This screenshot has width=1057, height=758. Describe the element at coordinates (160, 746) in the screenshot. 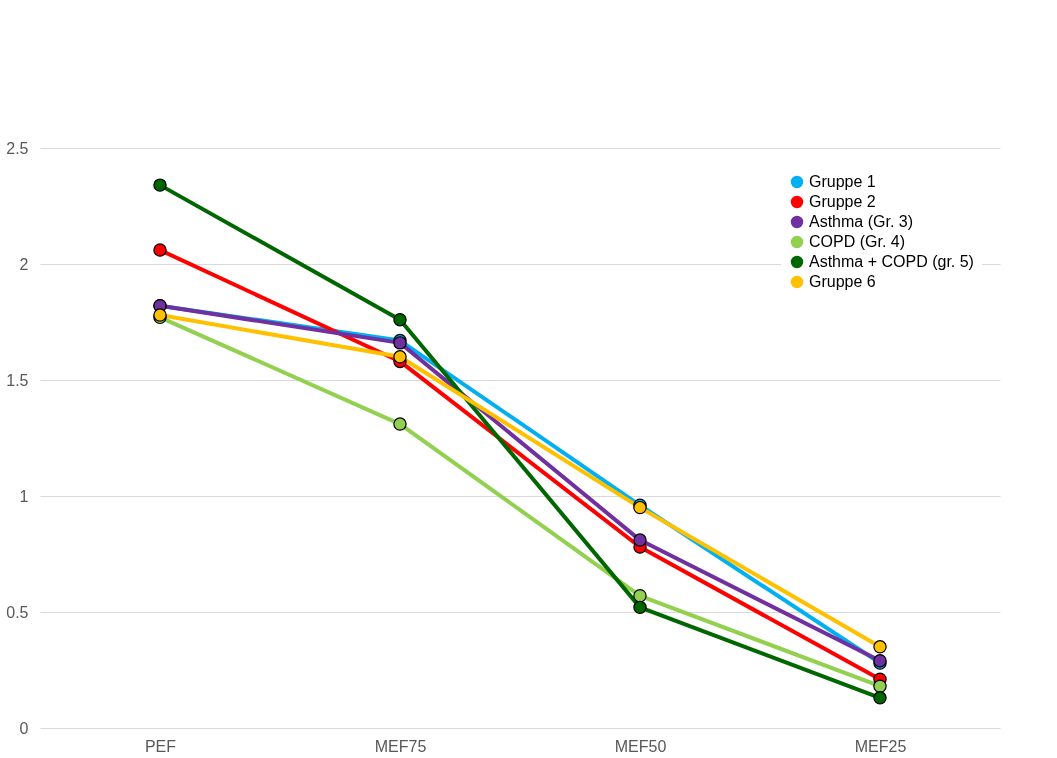

I see `x-tick-label: PEF` at that location.